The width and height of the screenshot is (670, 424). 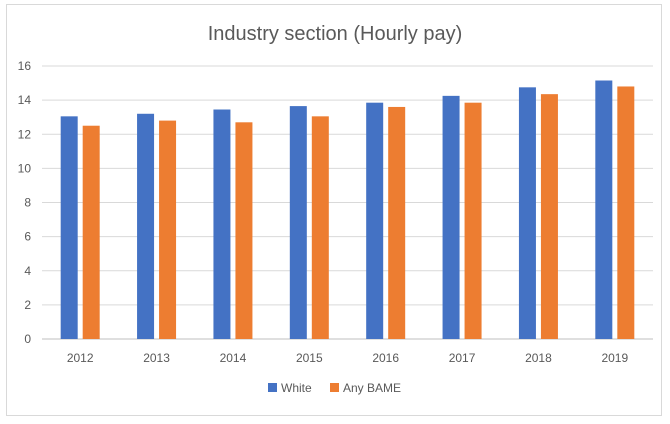 What do you see at coordinates (397, 222) in the screenshot?
I see `bar-any-bame-2016` at bounding box center [397, 222].